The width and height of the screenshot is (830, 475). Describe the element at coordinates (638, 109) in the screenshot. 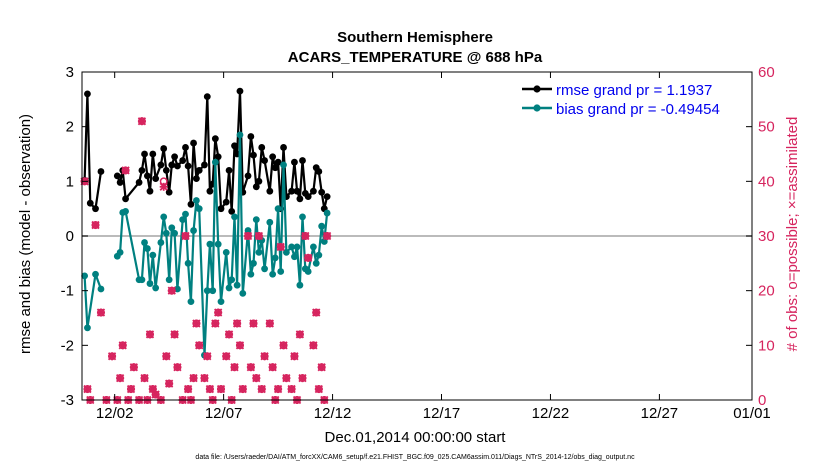

I see `legend-bias-label: bias grand pr = -0.49454` at that location.